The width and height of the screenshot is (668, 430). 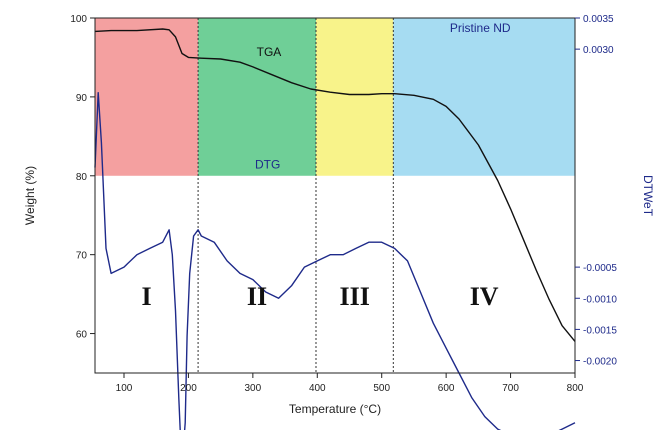 I want to click on x-axis-title: Temperature (°C), so click(x=335, y=409).